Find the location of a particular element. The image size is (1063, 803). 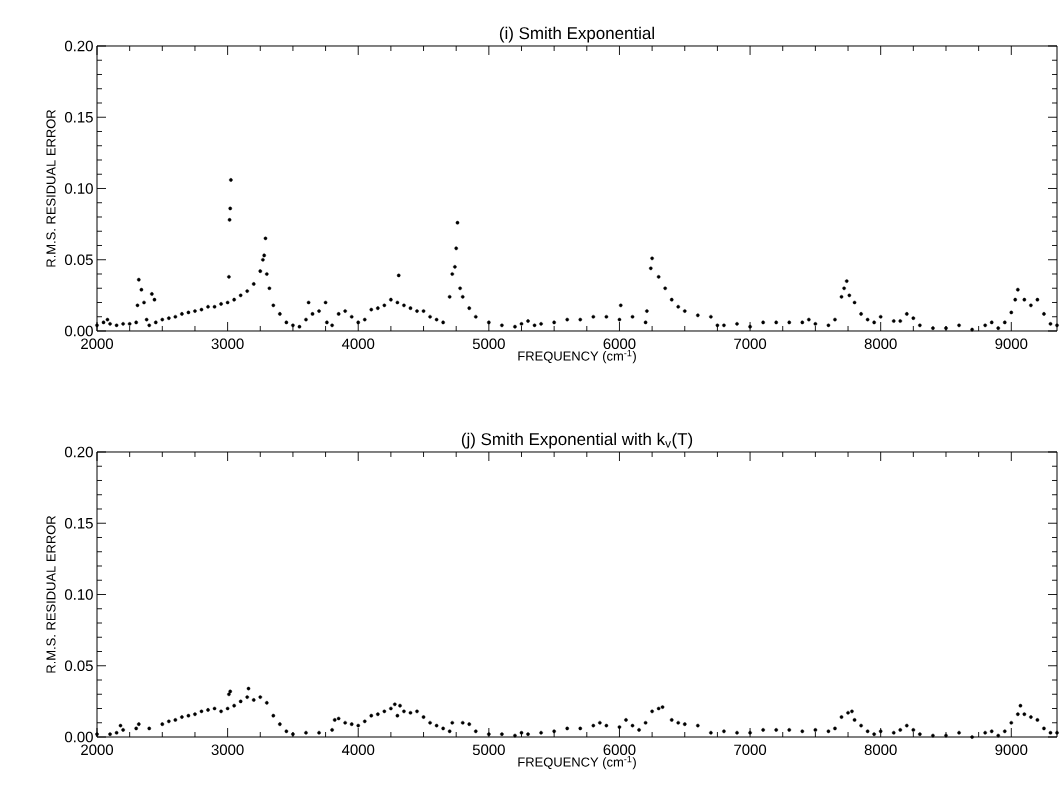

chart-title: (i) Smith Exponential is located at coordinates (576, 34).